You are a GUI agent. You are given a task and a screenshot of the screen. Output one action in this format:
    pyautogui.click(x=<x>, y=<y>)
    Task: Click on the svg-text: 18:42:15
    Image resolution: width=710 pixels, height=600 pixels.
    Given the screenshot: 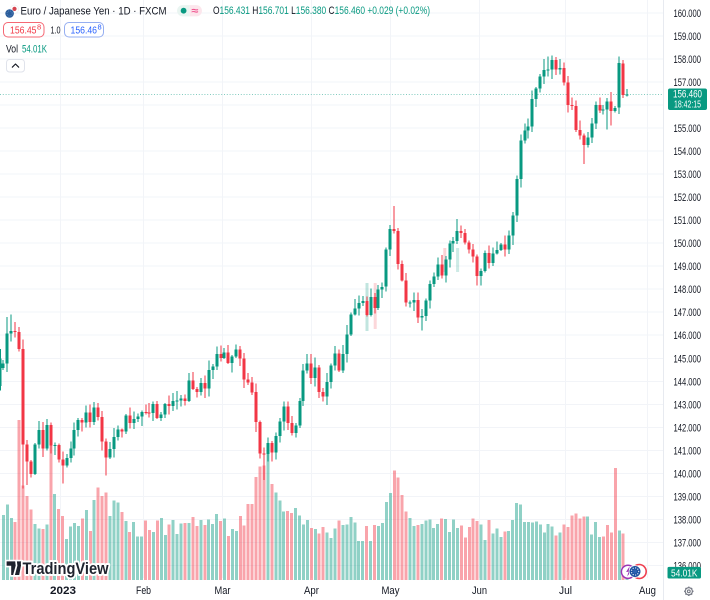 What is the action you would take?
    pyautogui.click(x=687, y=105)
    